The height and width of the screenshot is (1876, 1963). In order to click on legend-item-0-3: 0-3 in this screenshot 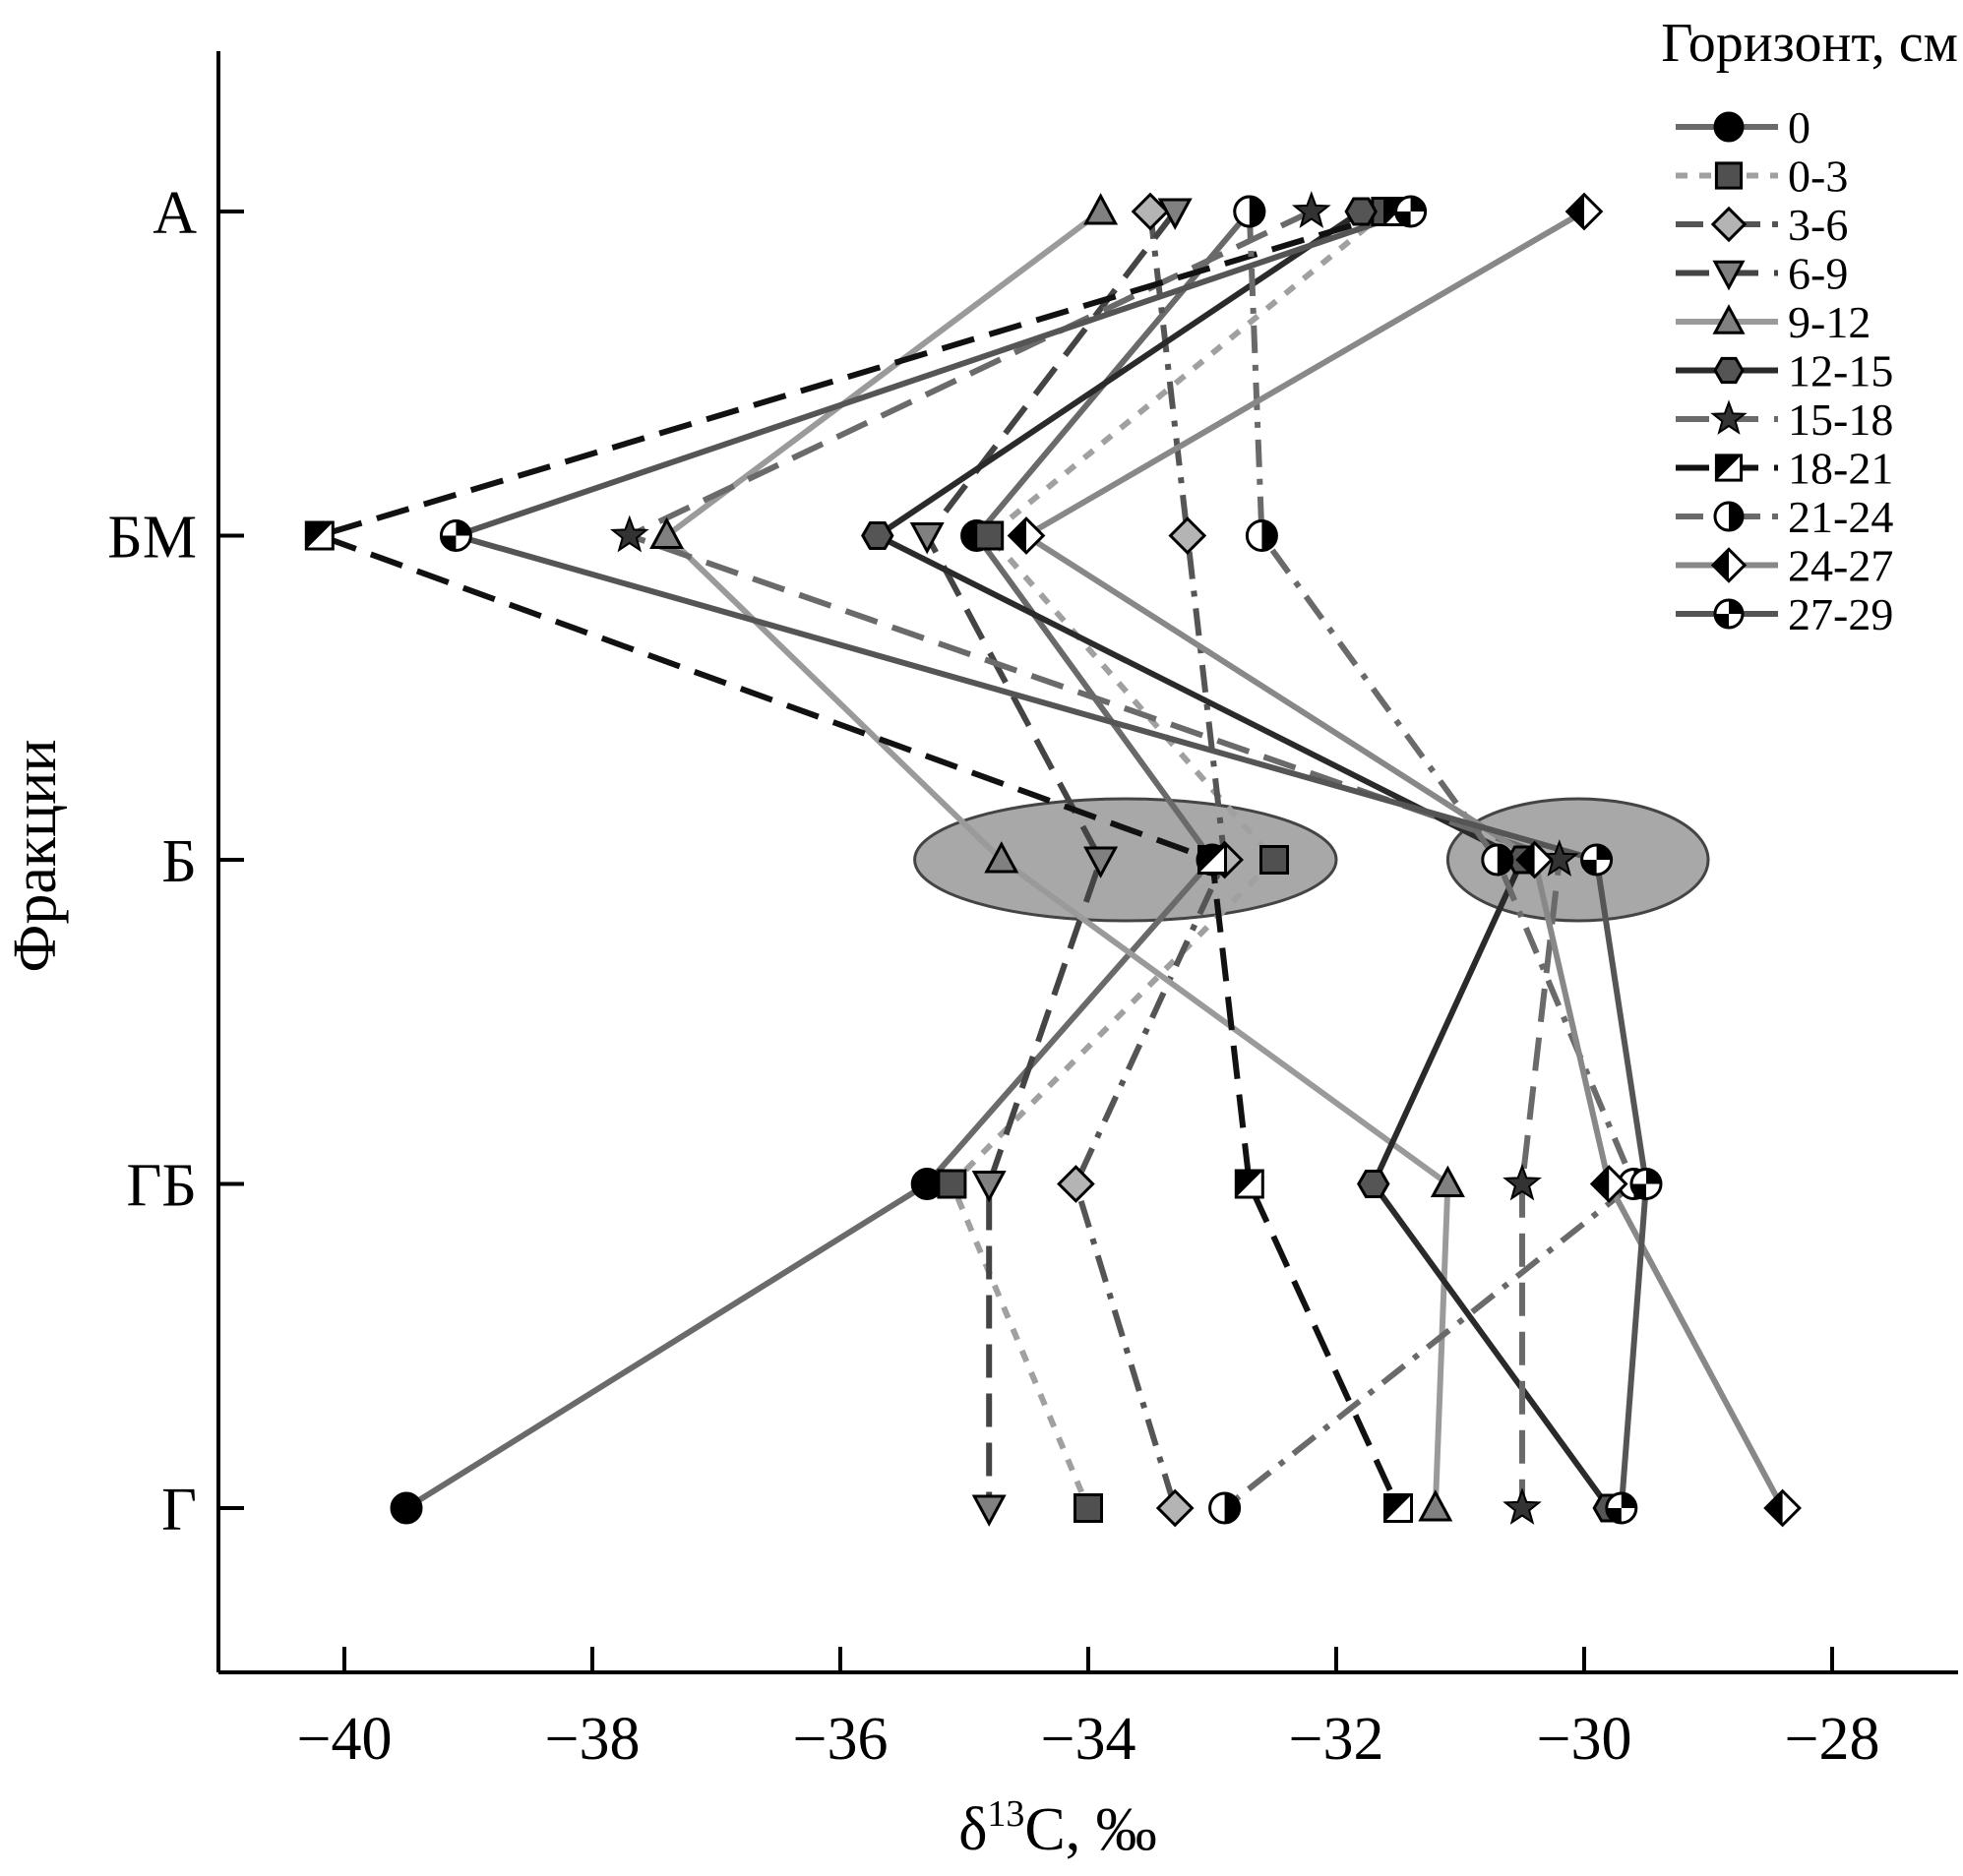, I will do `click(1762, 176)`.